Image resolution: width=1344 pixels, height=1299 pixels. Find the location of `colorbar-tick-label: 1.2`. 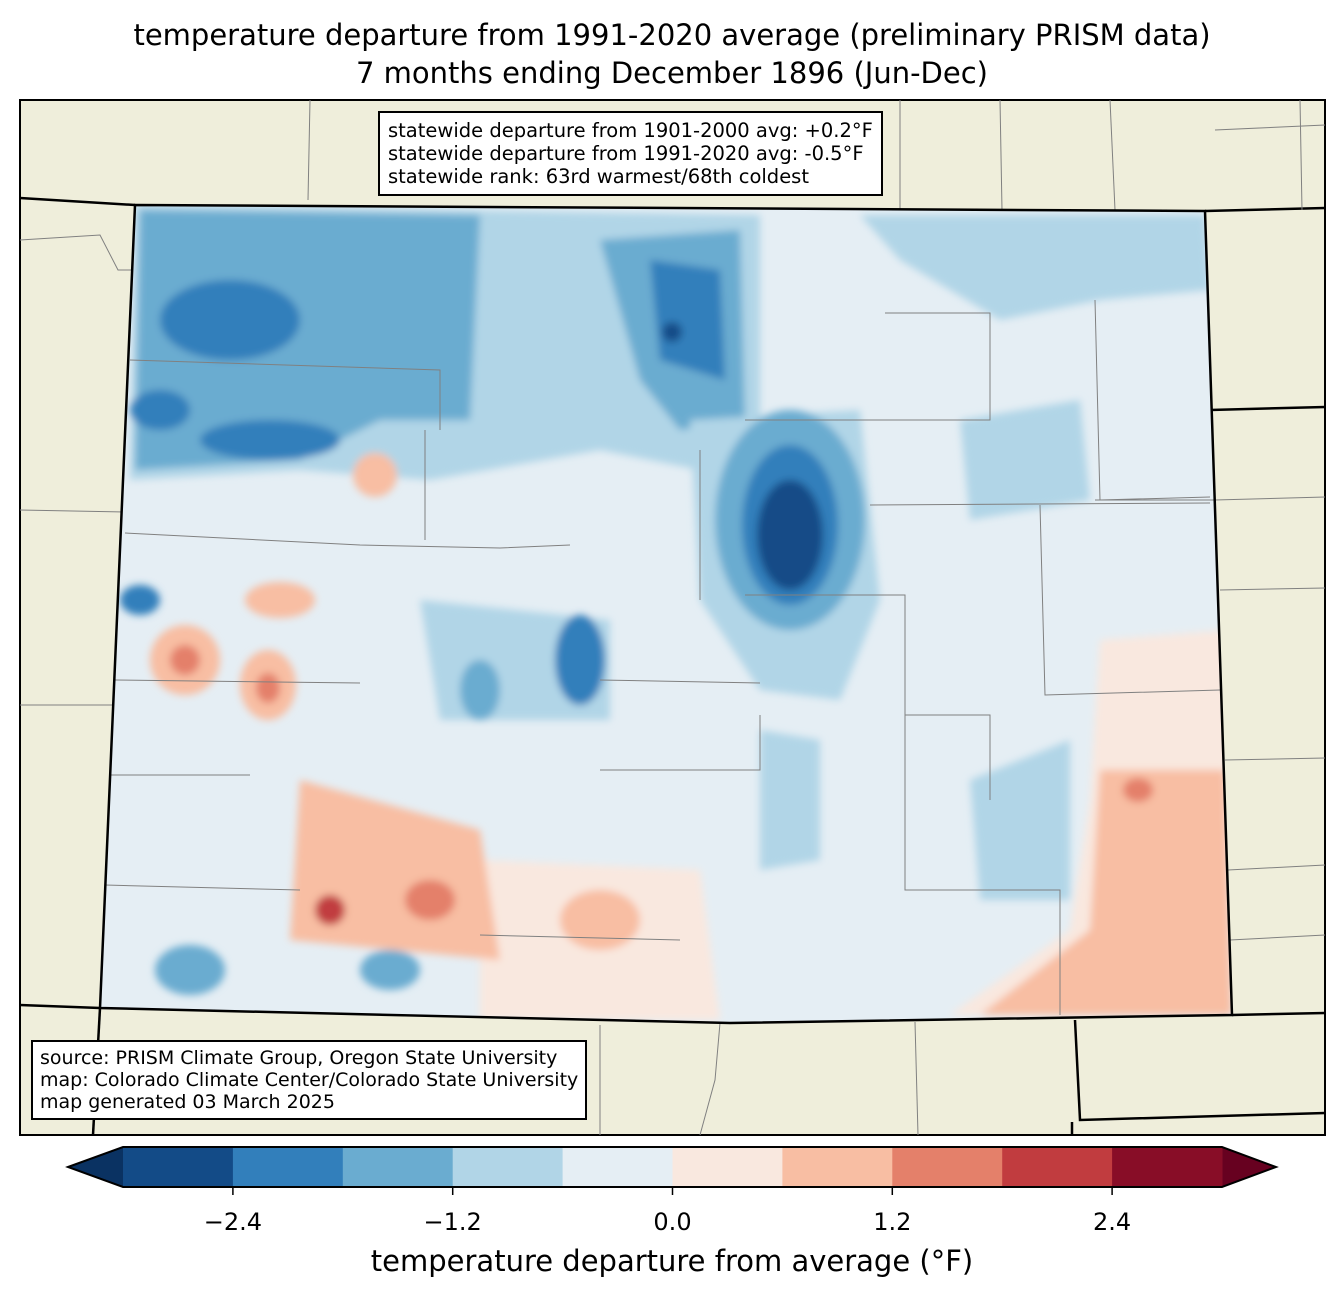

colorbar-tick-label: 1.2 is located at coordinates (892, 1222).